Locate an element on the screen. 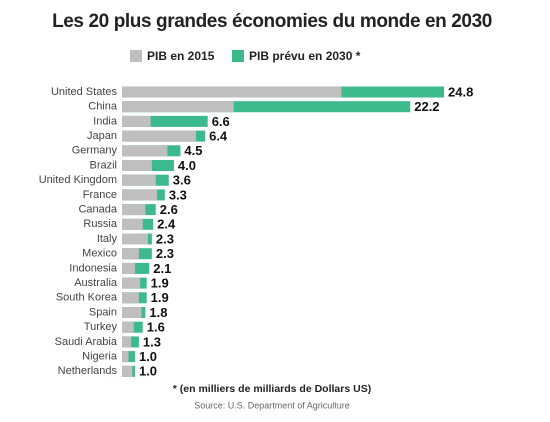 The height and width of the screenshot is (422, 550). value-label: 24.8 is located at coordinates (460, 91).